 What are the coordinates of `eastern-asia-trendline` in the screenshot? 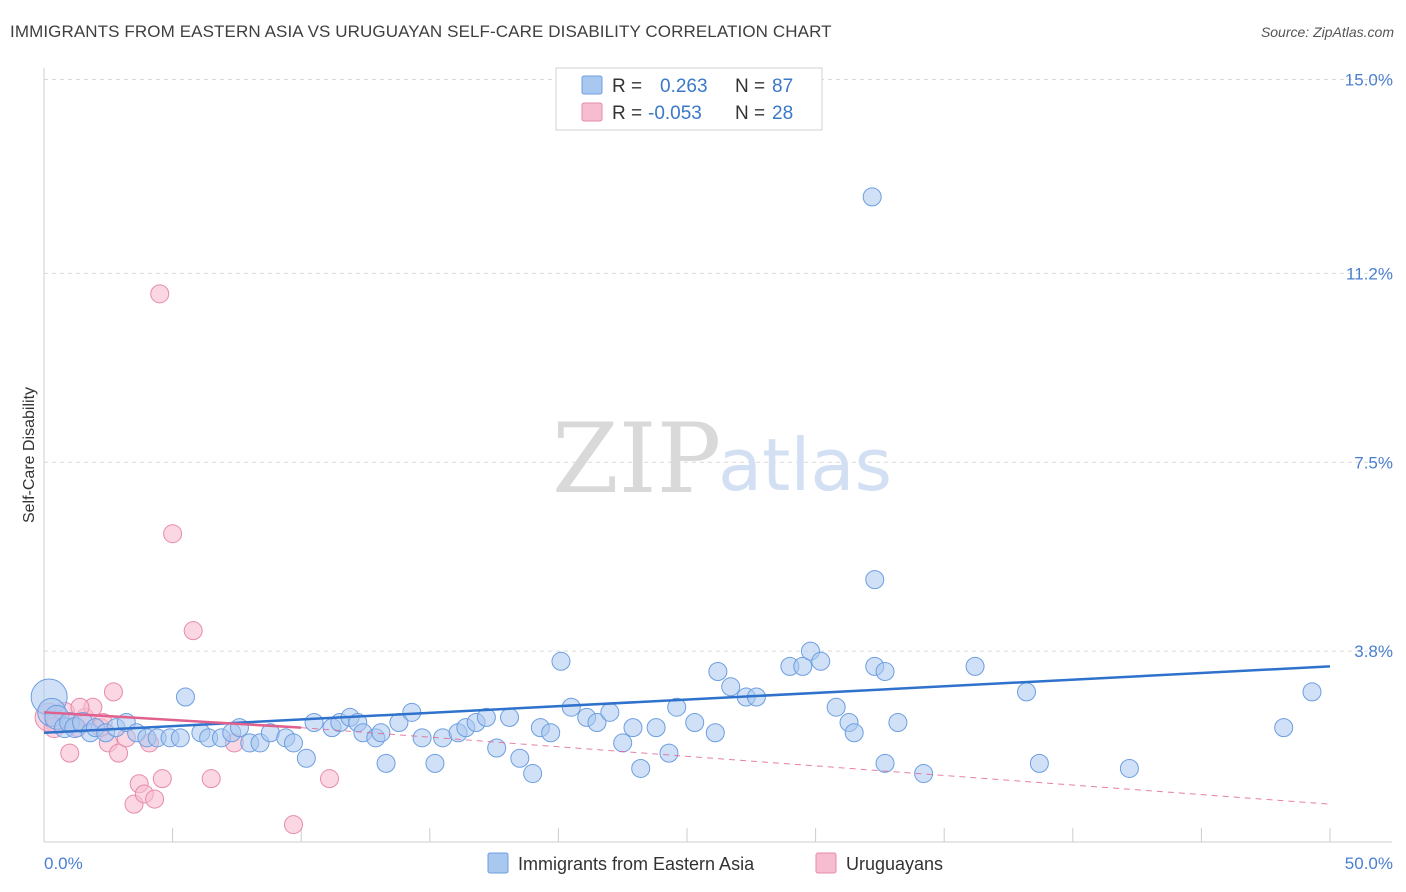 It's located at (687, 699).